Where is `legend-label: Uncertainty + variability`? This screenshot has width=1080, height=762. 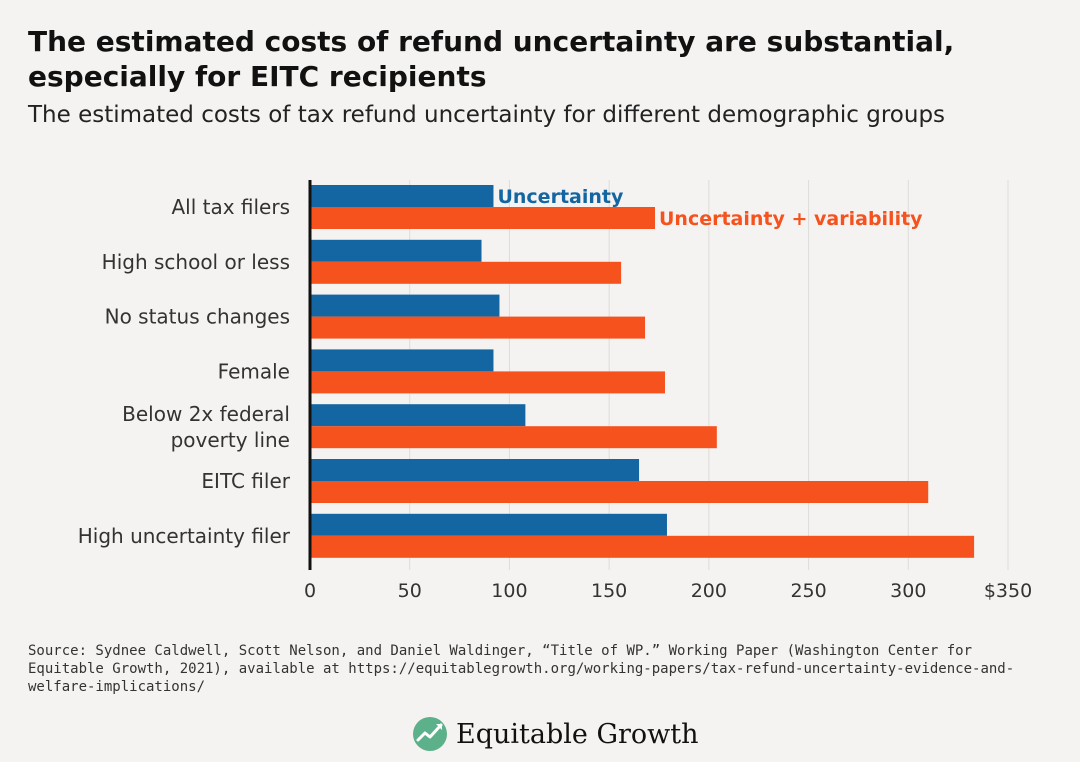
legend-label: Uncertainty + variability is located at coordinates (791, 219).